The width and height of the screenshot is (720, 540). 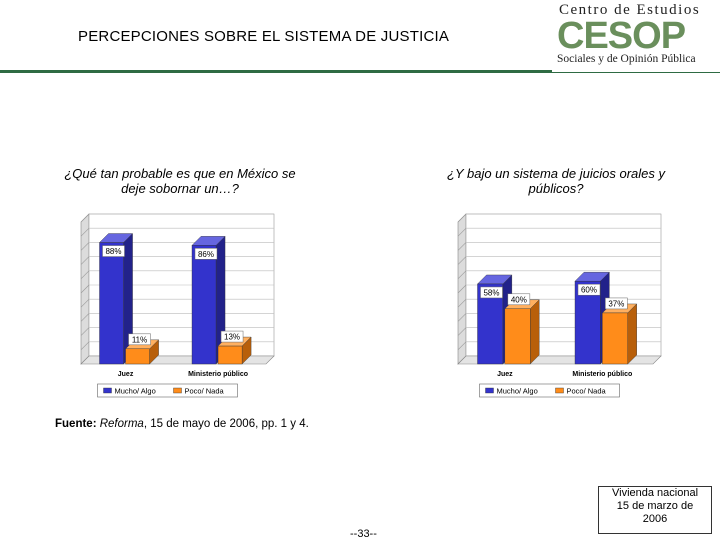 I want to click on source-publication: Reforma, so click(x=121, y=424).